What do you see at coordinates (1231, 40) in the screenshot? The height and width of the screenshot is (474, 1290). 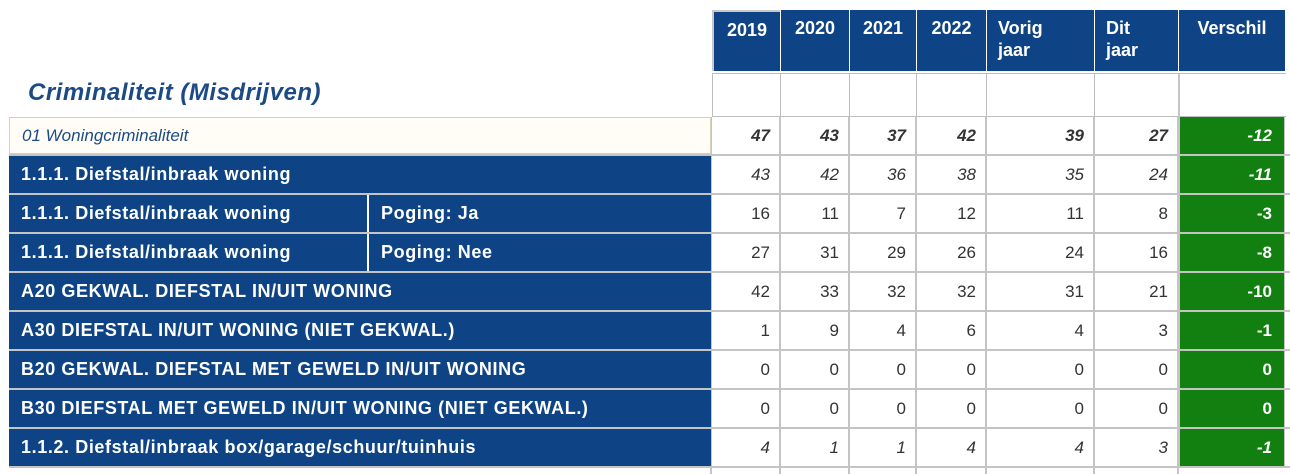 I see `column-header: Verschil` at bounding box center [1231, 40].